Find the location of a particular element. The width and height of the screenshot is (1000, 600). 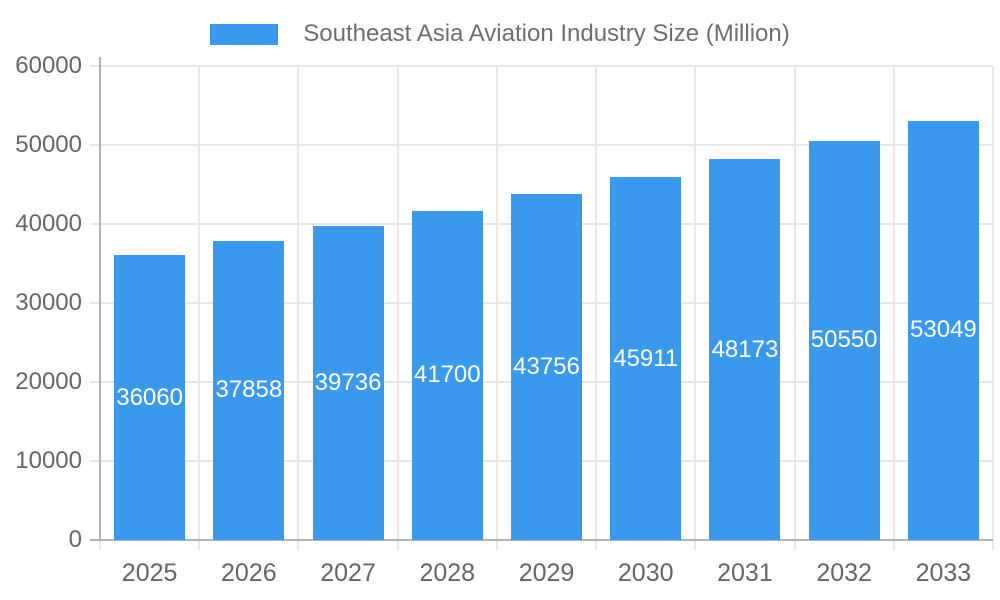

bar-2032 is located at coordinates (844, 340).